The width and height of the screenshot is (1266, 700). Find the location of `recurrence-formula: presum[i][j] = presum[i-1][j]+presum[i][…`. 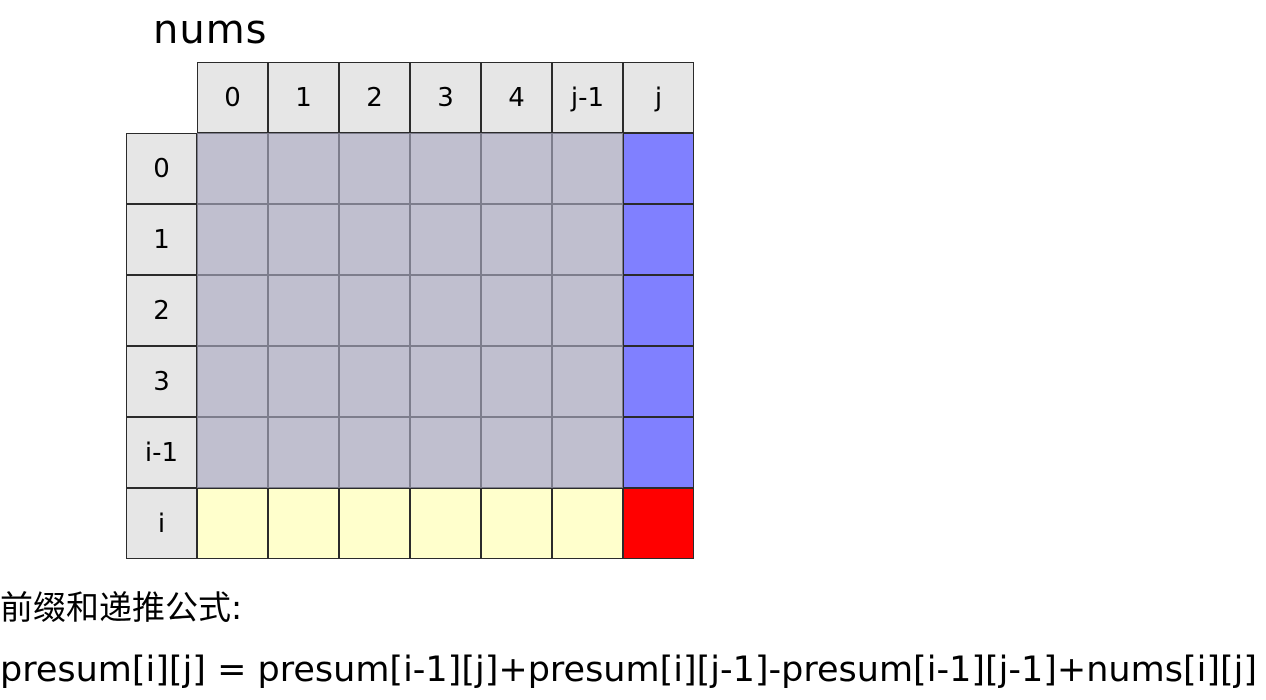

recurrence-formula: presum[i][j] = presum[i-1][j]+presum[i][… is located at coordinates (629, 670).